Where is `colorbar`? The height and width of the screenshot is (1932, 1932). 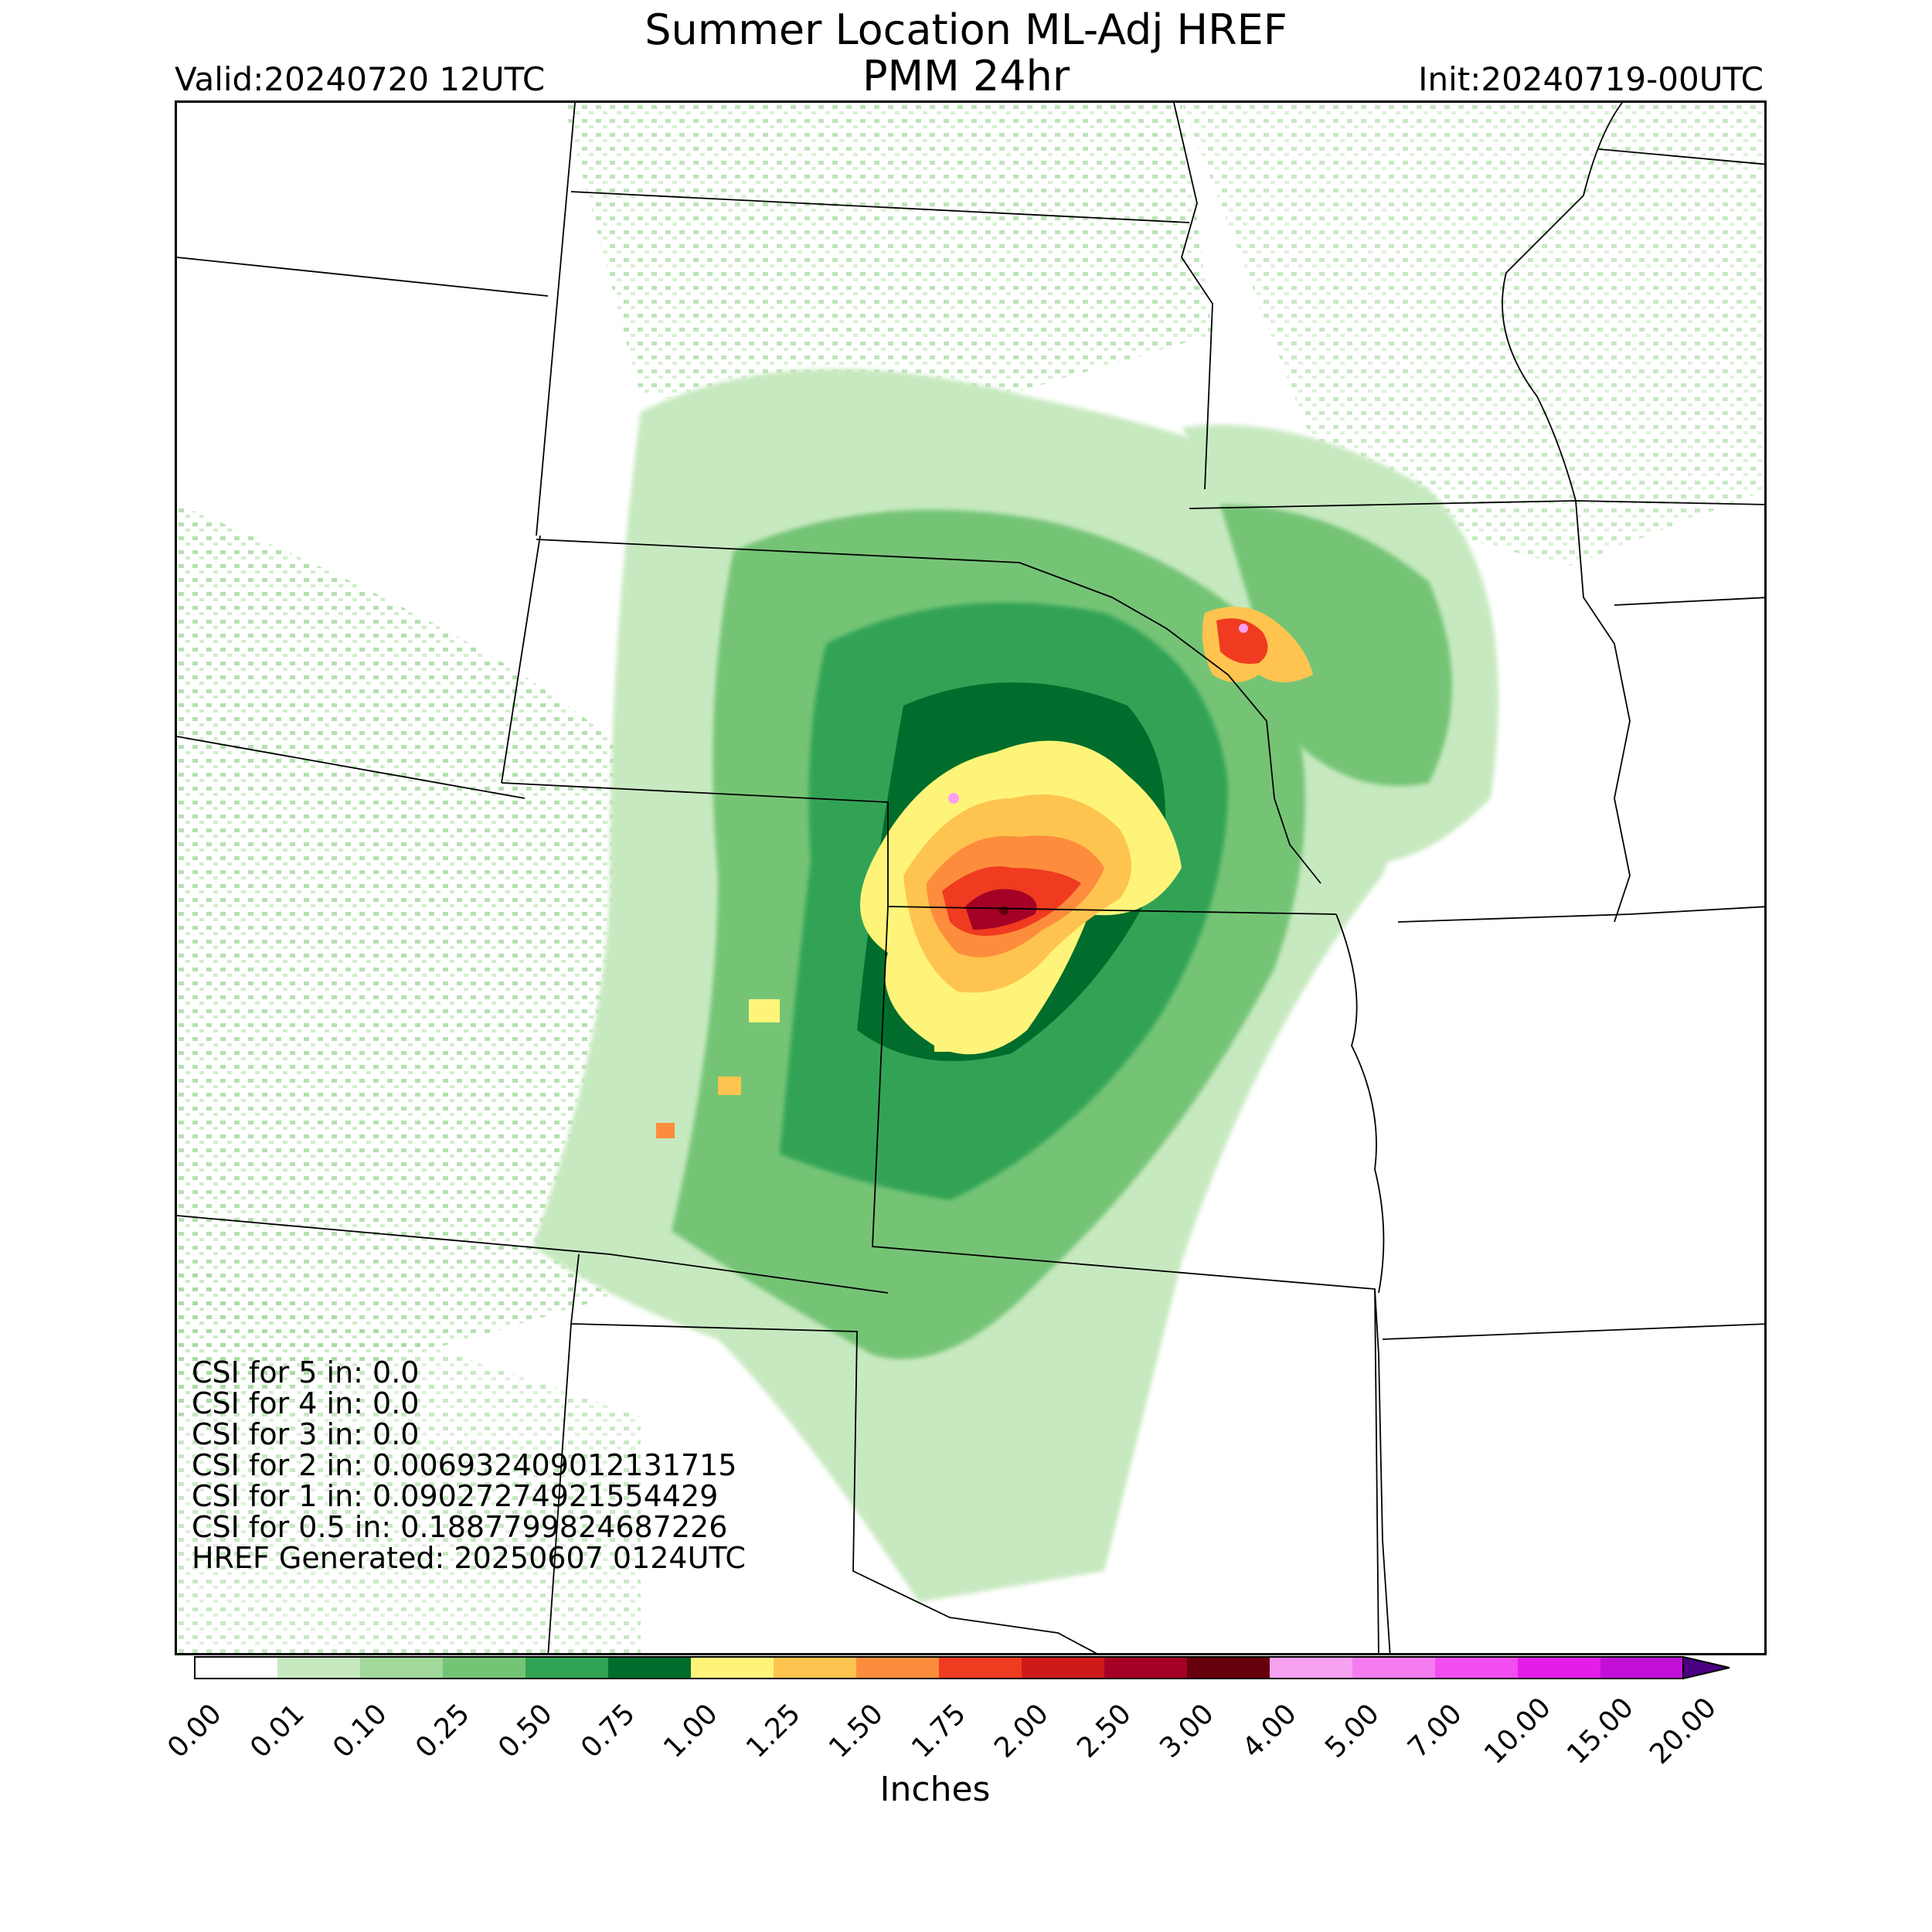
colorbar is located at coordinates (962, 1668).